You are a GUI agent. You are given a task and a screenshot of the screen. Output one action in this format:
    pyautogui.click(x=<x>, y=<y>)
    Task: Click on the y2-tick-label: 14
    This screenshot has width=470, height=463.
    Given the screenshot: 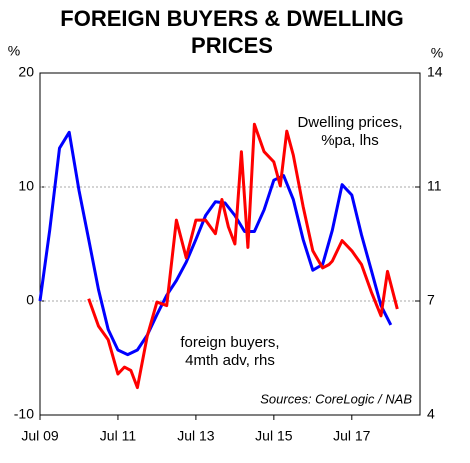 What is the action you would take?
    pyautogui.click(x=435, y=72)
    